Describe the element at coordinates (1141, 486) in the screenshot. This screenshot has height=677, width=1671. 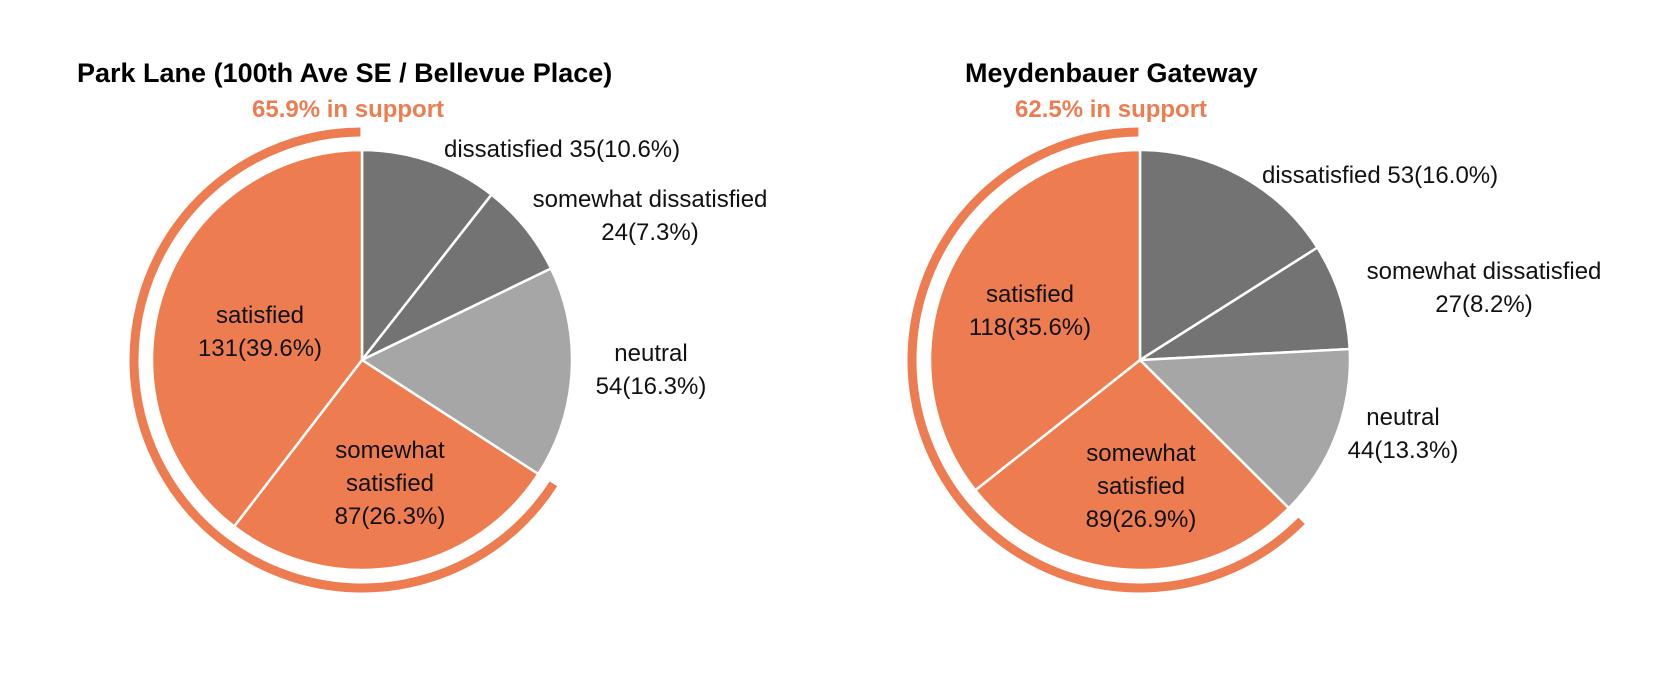
I see `chart-2-label-somewhat-satisfied: somewhat satisfied 89(26.9%)` at that location.